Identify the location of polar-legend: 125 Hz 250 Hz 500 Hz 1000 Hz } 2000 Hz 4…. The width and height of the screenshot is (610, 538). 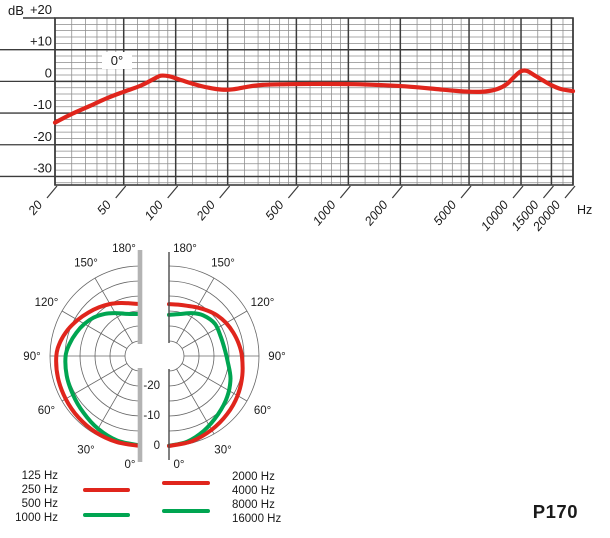
(170, 501).